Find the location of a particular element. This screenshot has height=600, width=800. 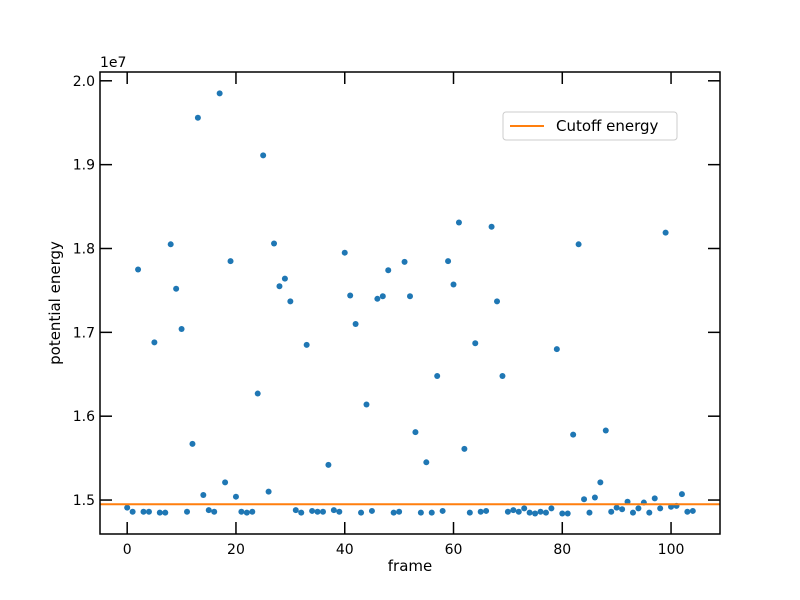

y-tick-label: 1.9 is located at coordinates (84, 166).